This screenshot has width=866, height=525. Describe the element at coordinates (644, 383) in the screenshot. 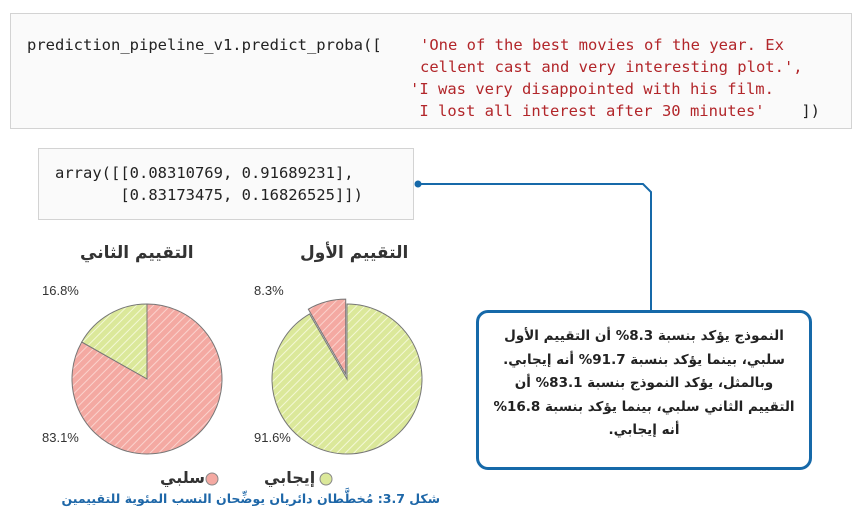

I see `callout-line-3: وبالمثل، يؤكد النموذج بنسبة 83.1% أن` at that location.